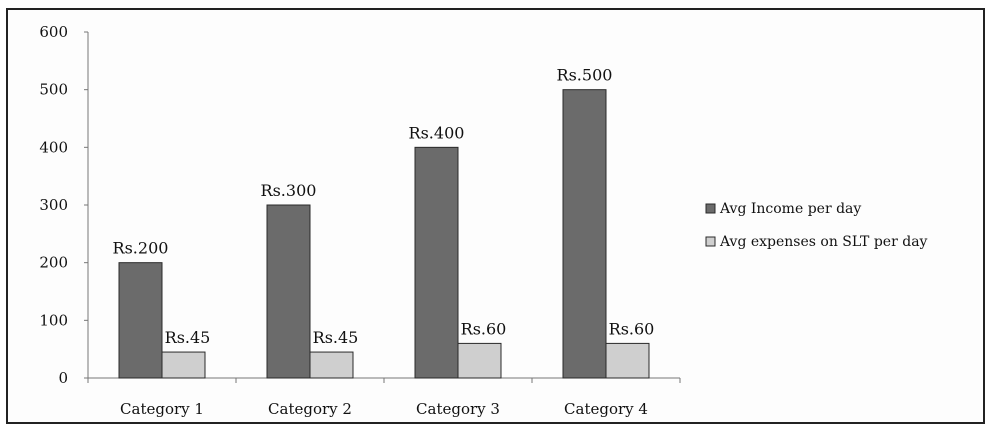 This screenshot has height=431, width=991. I want to click on y-tick-label: 300, so click(53, 205).